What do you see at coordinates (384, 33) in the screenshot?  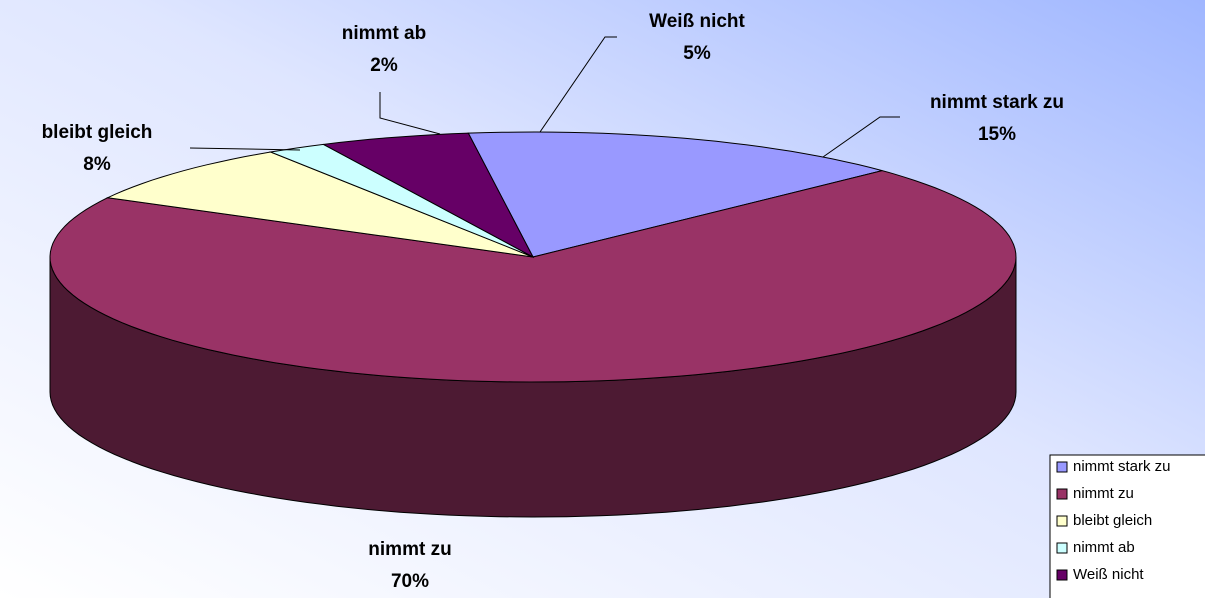 I see `data-label-name: nimmt ab` at bounding box center [384, 33].